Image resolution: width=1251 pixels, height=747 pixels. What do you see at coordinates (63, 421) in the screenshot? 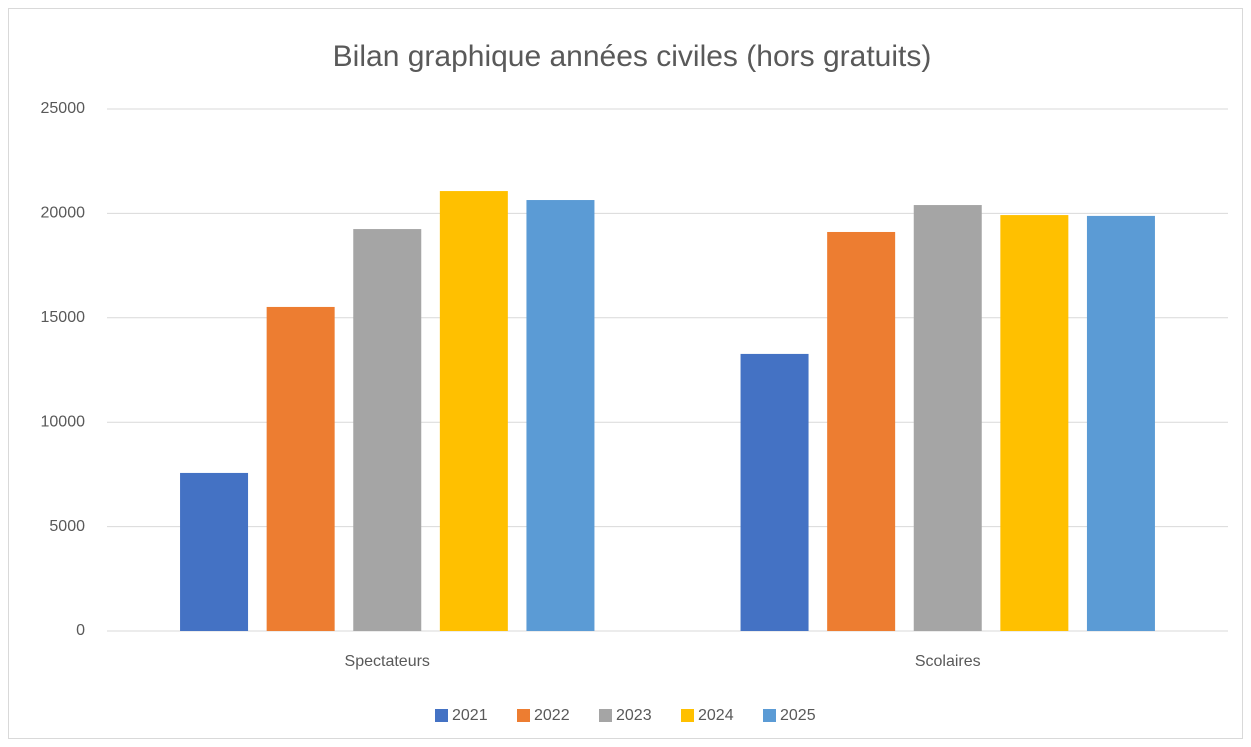
I see `y-tick-label: 10000` at bounding box center [63, 421].